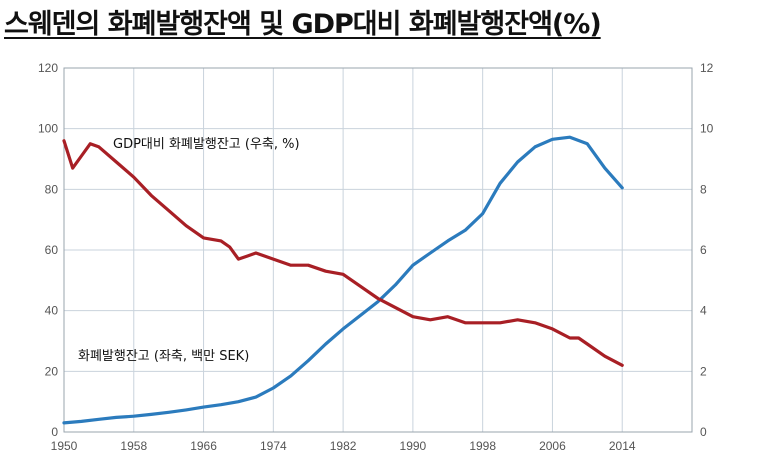  What do you see at coordinates (273, 446) in the screenshot?
I see `x-tick-label: 1974` at bounding box center [273, 446].